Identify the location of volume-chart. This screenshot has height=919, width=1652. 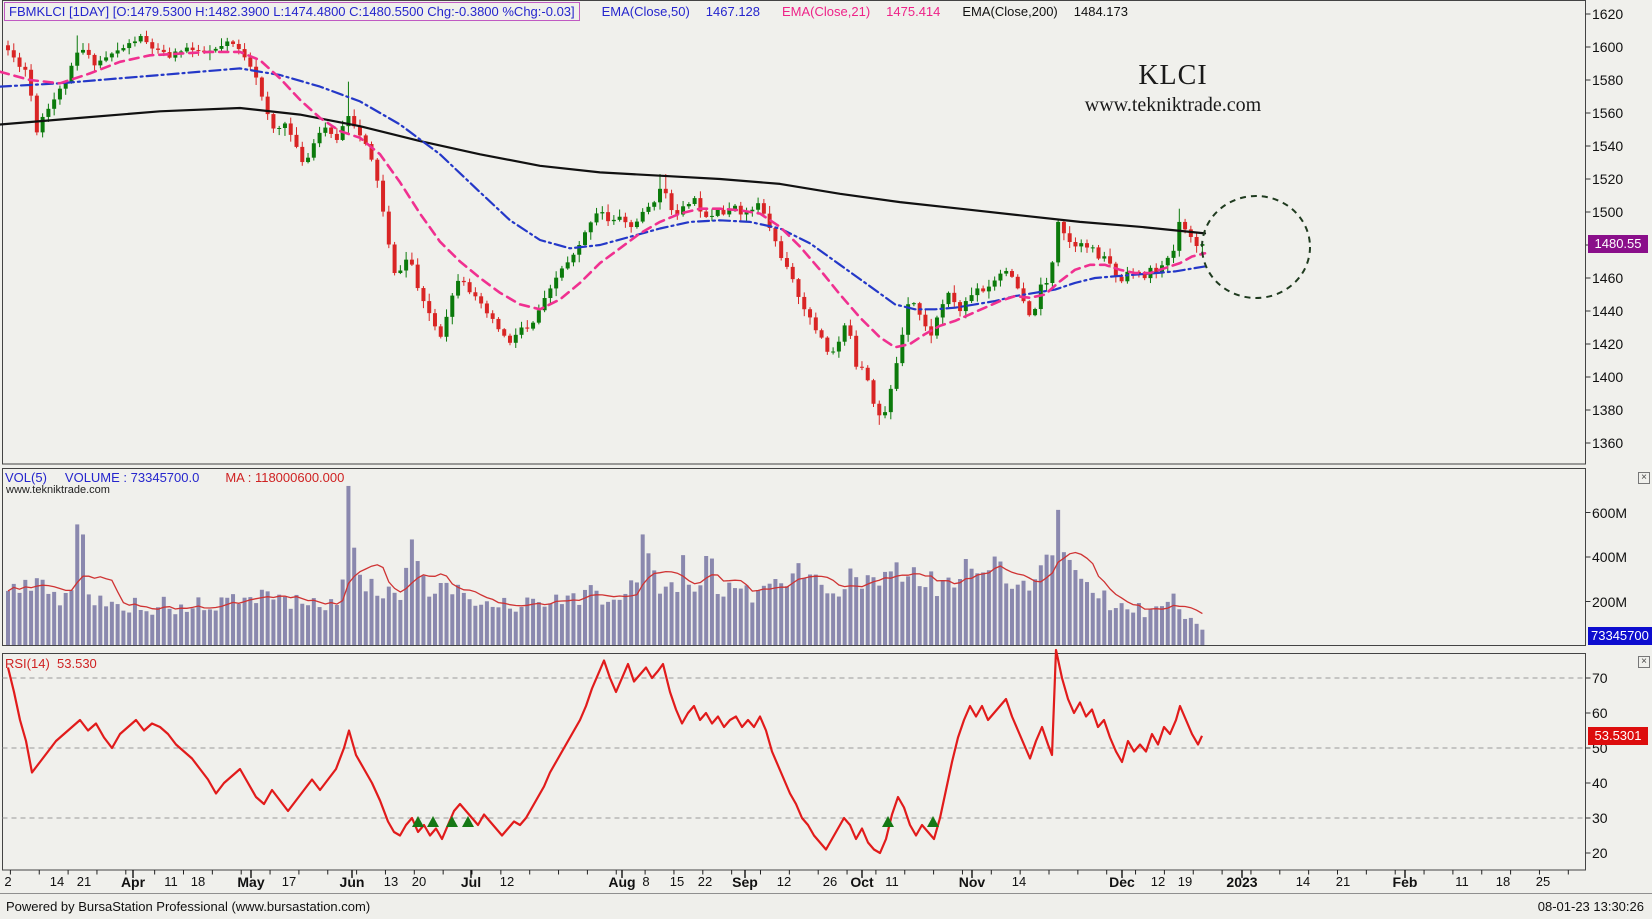
(605, 565).